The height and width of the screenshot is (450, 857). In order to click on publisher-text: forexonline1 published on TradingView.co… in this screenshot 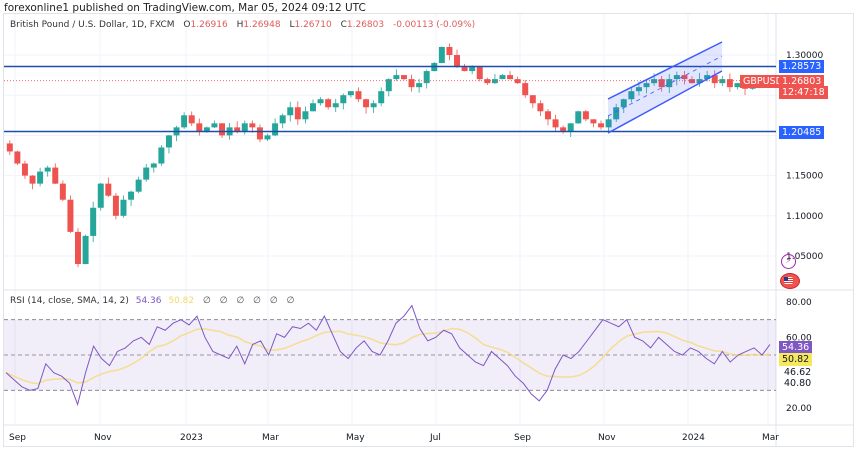, I will do `click(185, 8)`.